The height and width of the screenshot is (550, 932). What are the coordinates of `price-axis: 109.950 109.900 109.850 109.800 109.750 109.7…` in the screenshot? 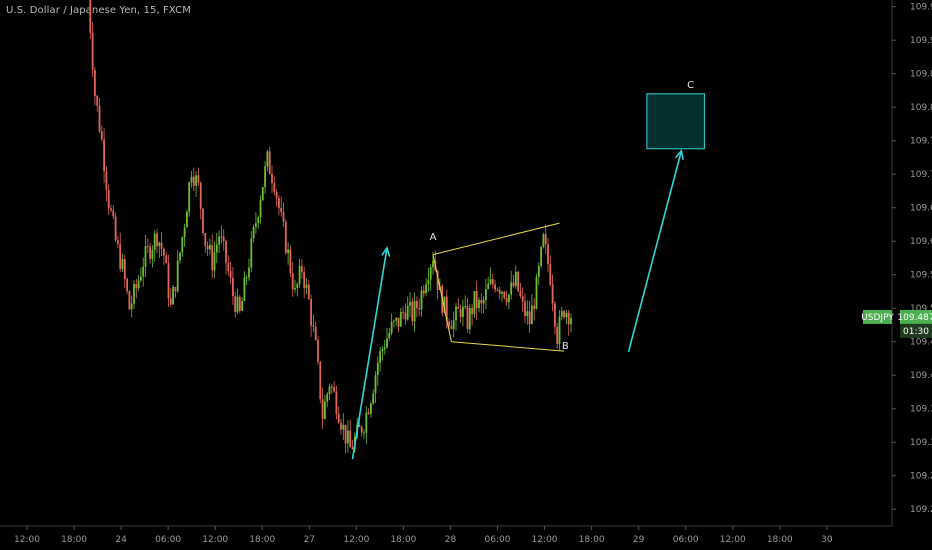 It's located at (911, 263).